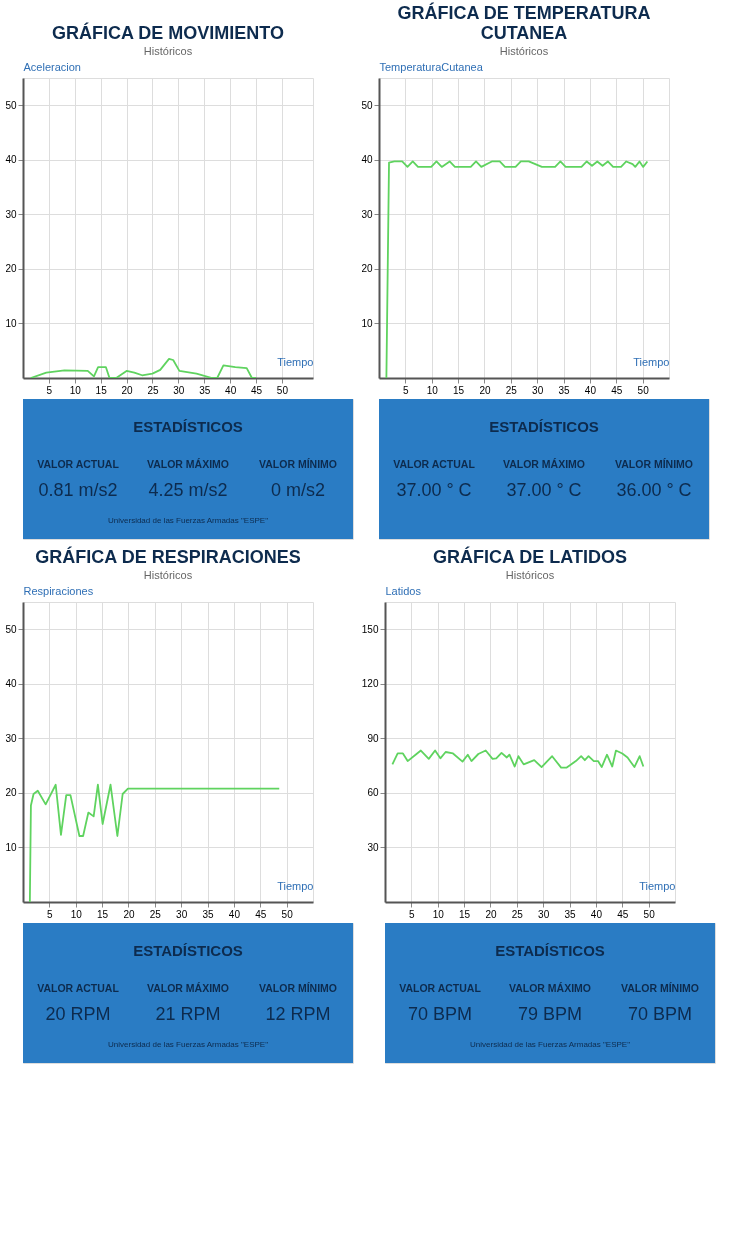 Image resolution: width=750 pixels, height=1242 pixels. What do you see at coordinates (168, 556) in the screenshot?
I see `chart-title: GRÁFICA DE RESPIRACIONES` at bounding box center [168, 556].